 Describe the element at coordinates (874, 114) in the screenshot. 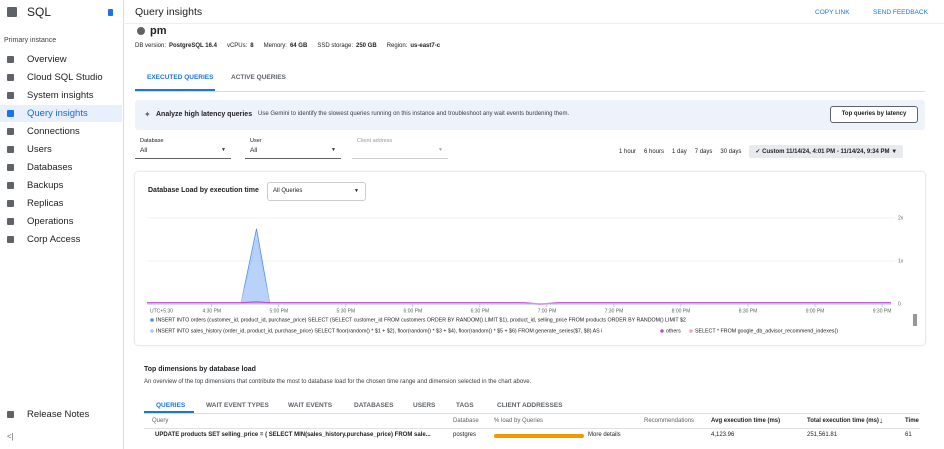

I see `top-queries-button: Top queries by latency` at that location.